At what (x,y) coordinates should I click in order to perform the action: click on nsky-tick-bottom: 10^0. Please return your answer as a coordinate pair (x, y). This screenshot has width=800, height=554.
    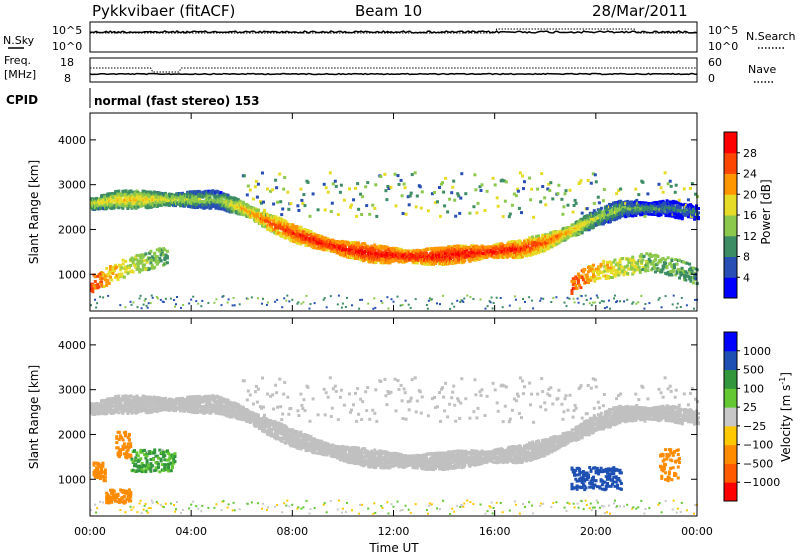
    Looking at the image, I should click on (67, 46).